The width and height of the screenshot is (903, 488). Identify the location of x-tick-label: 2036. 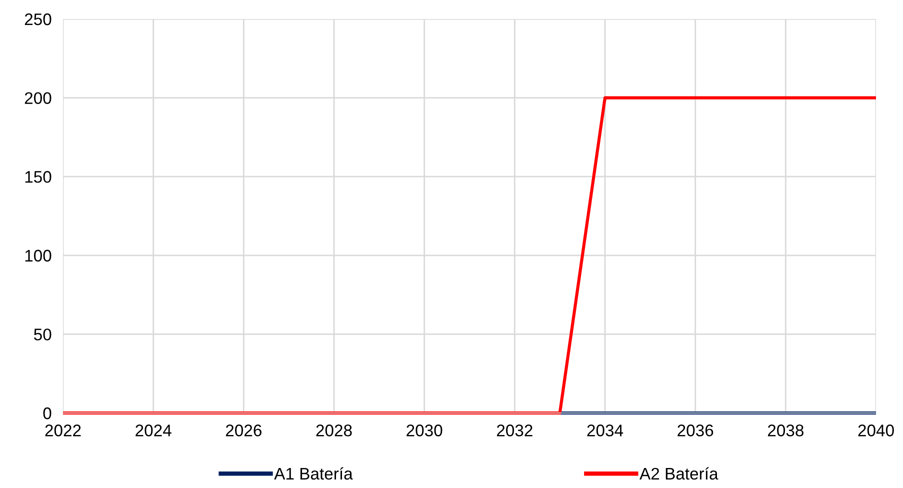
(696, 430).